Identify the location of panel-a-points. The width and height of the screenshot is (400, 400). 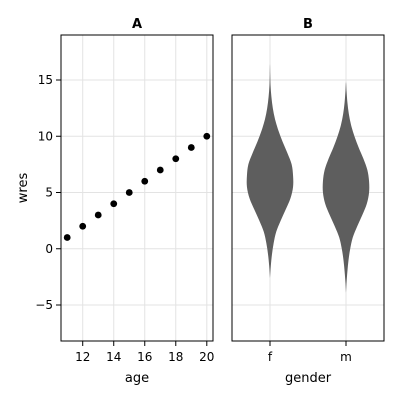
(137, 186).